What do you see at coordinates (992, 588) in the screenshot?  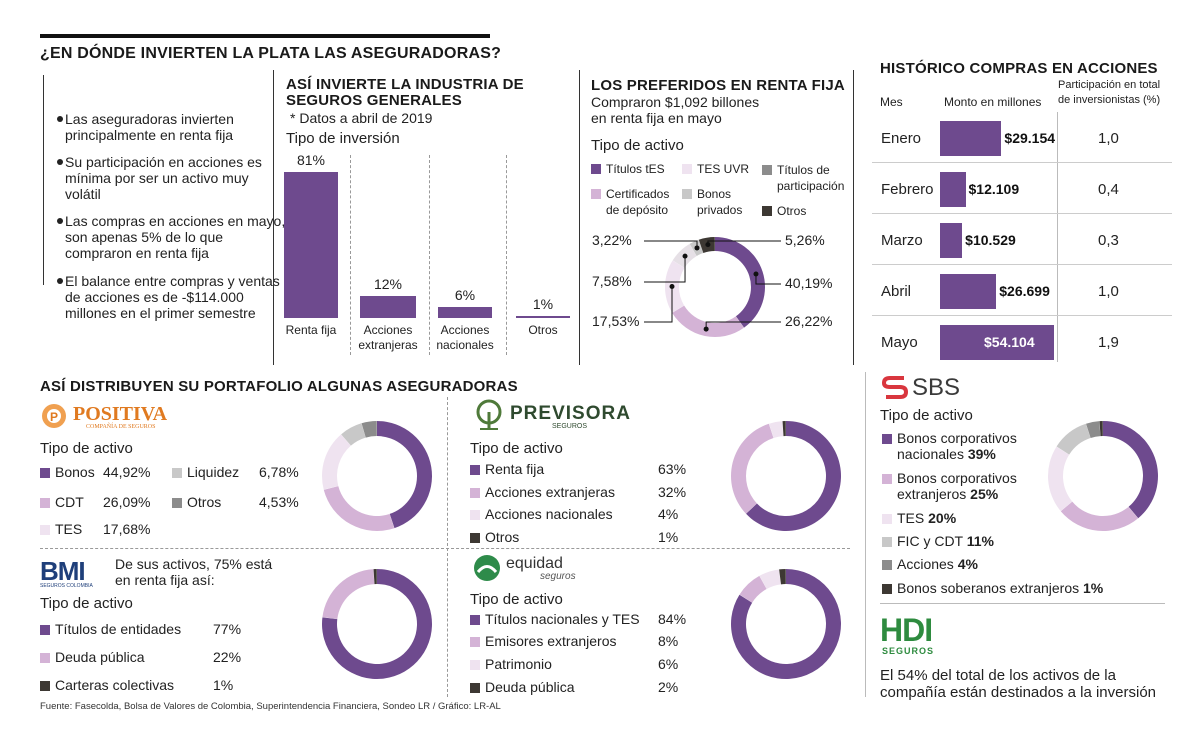 I see `legend-item: Bonos soberanos extranjeros 1%` at bounding box center [992, 588].